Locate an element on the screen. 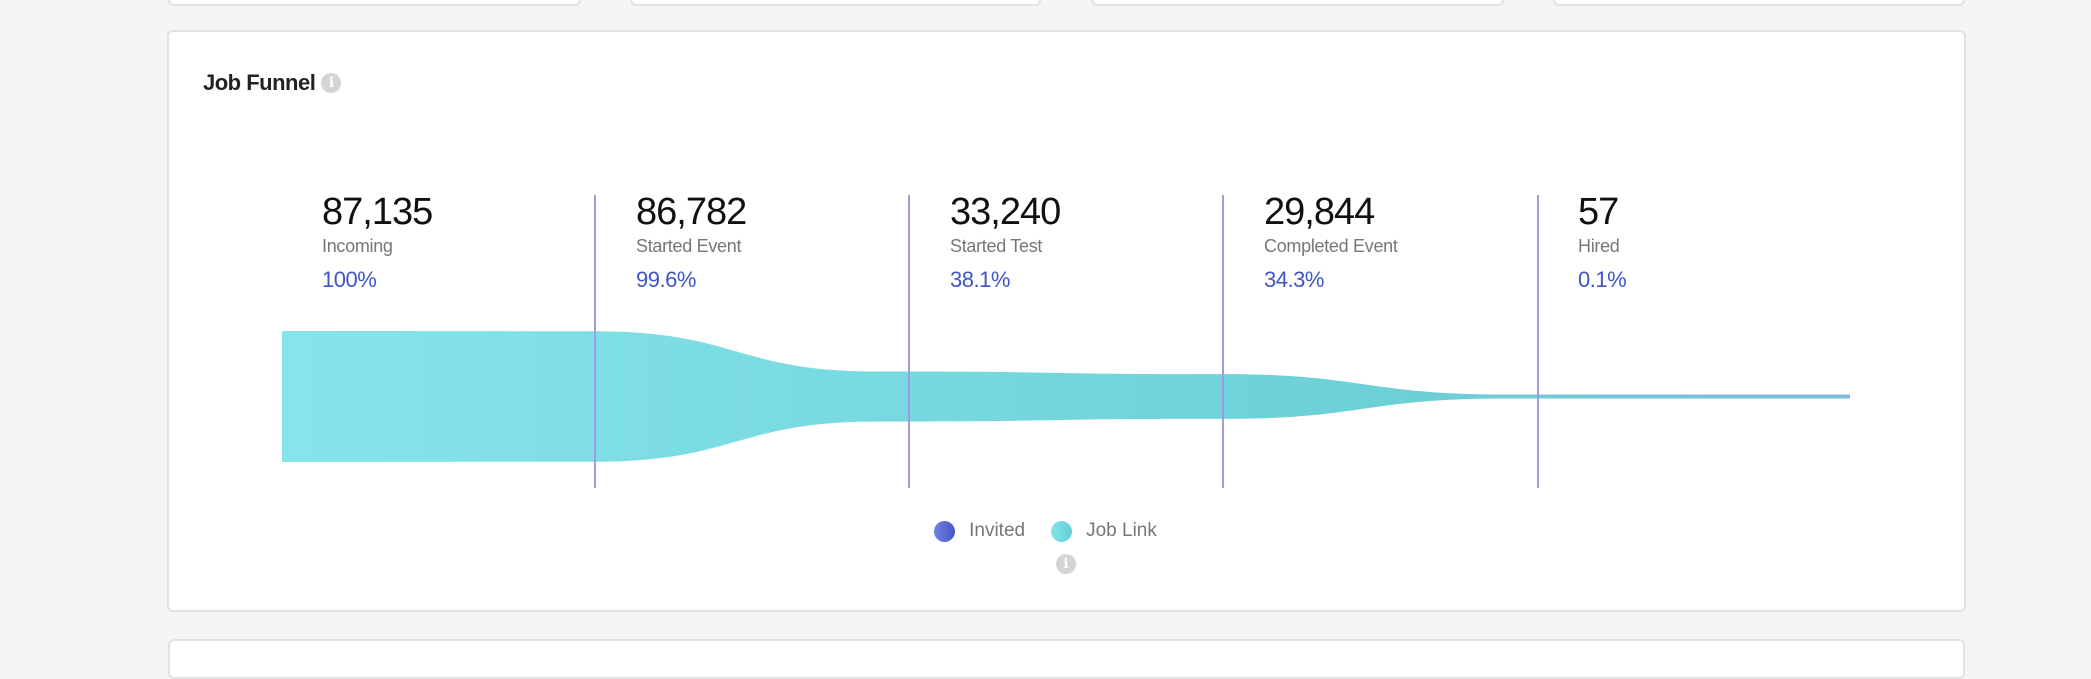 This screenshot has height=679, width=2091. stage-label: Started Test is located at coordinates (996, 246).